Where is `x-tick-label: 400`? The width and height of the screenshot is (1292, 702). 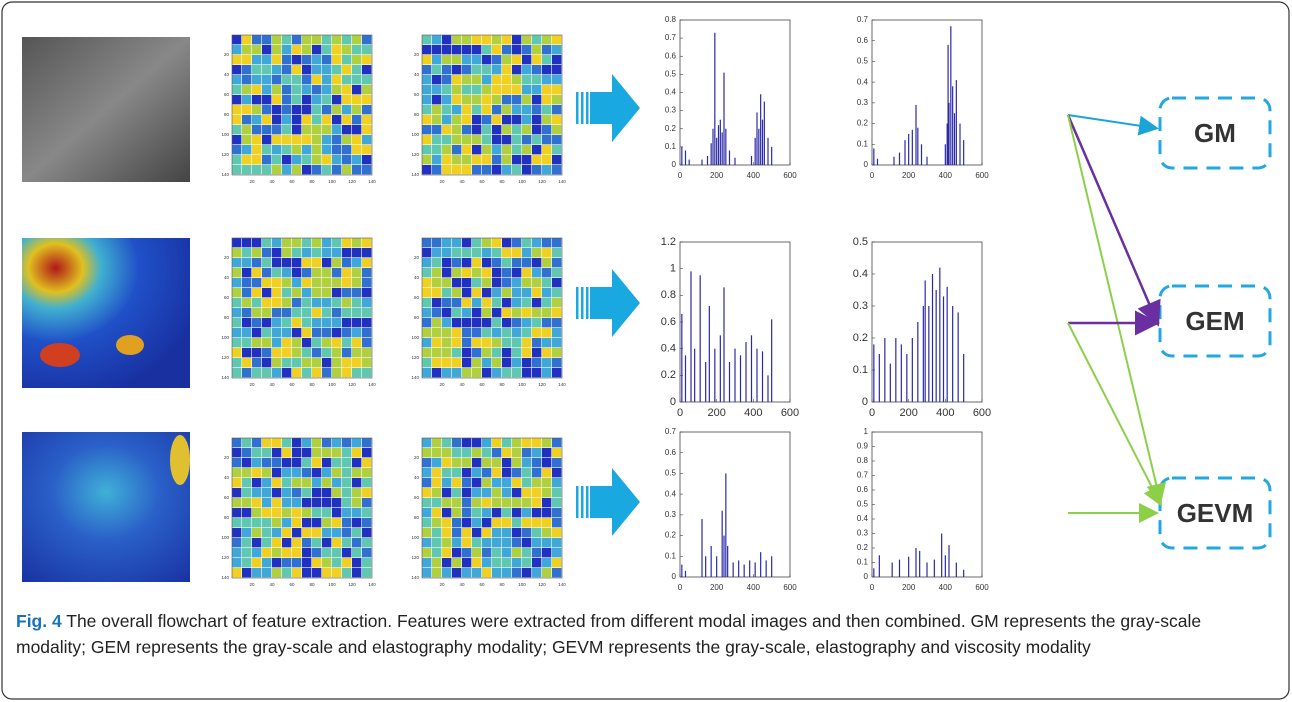 x-tick-label: 400 is located at coordinates (754, 175).